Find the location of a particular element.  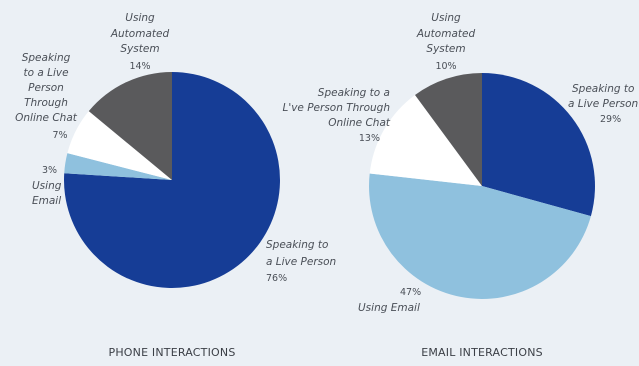

phone-slice-label-live: Speaking to a Live Person 76% is located at coordinates (301, 261).